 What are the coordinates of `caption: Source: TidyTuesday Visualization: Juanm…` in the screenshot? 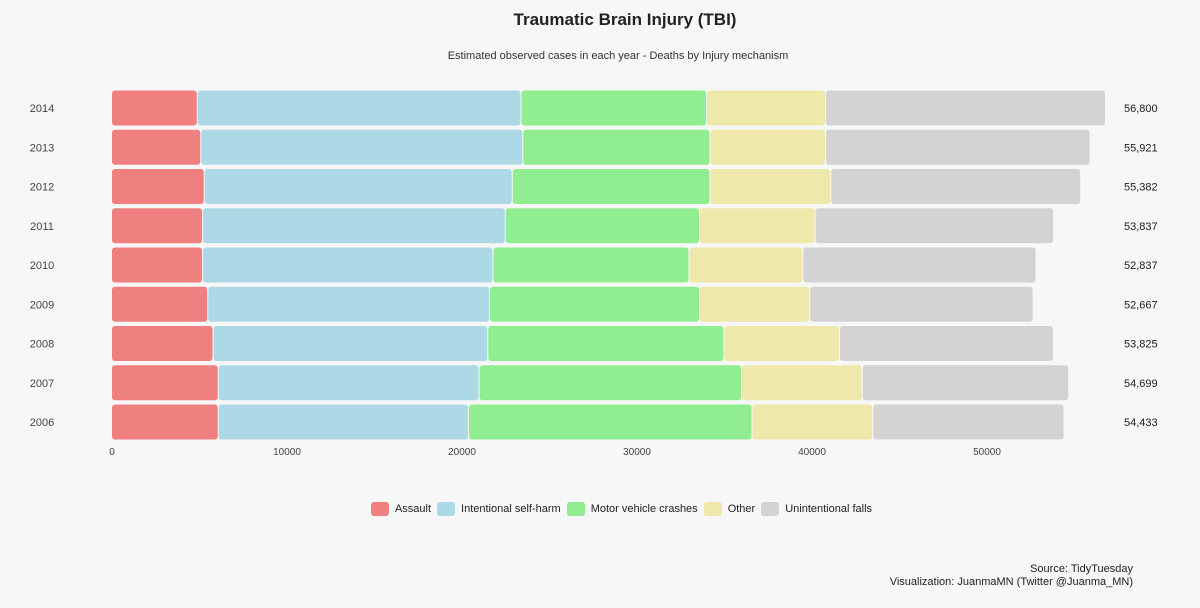 It's located at (1011, 576).